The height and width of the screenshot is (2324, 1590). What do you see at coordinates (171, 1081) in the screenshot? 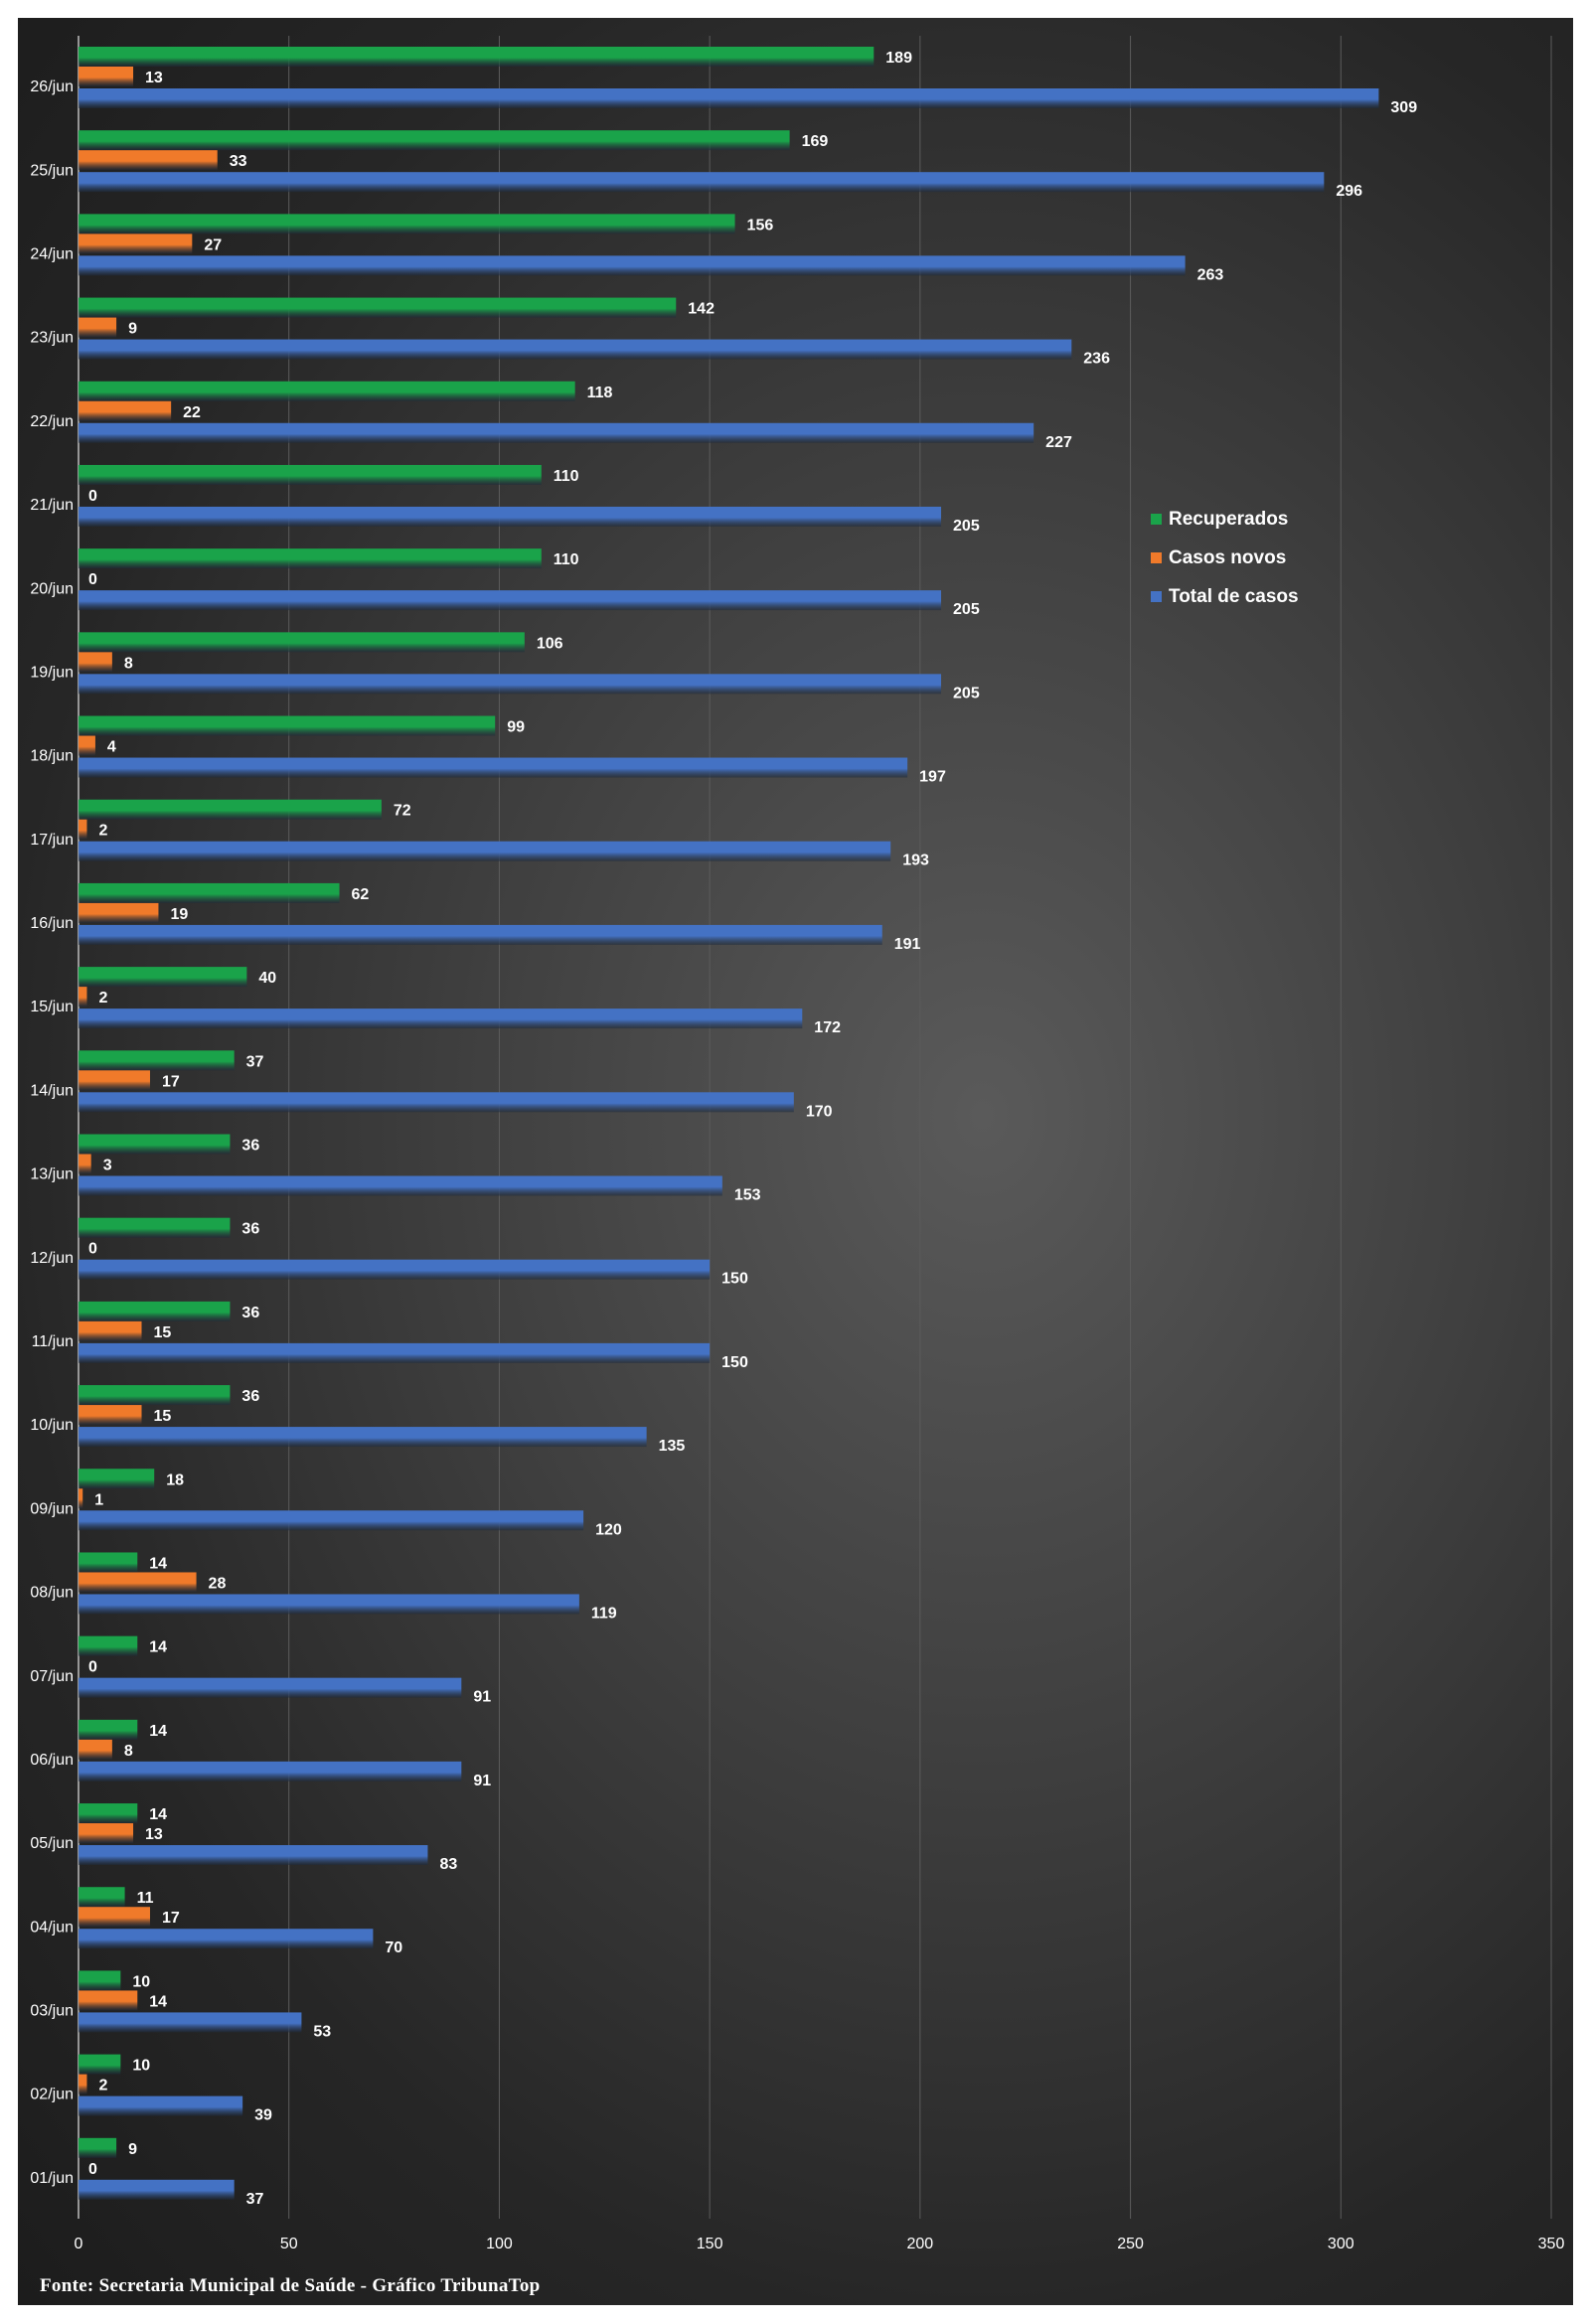
I see `data-label: 17` at bounding box center [171, 1081].